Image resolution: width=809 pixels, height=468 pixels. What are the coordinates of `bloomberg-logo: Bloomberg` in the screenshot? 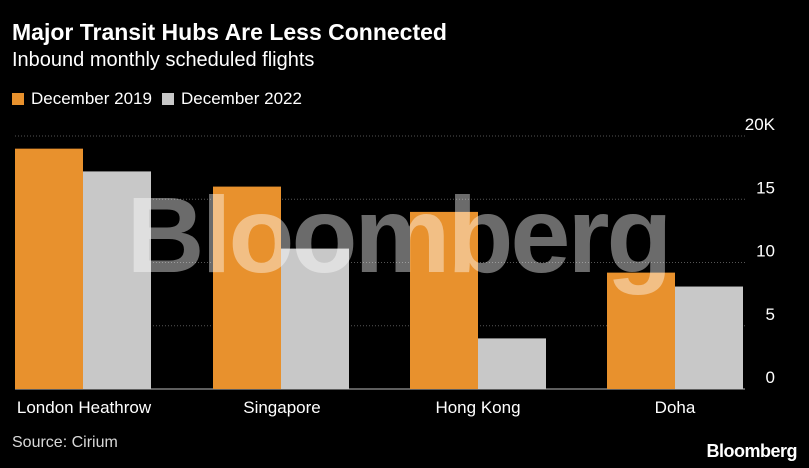 It's located at (751, 451).